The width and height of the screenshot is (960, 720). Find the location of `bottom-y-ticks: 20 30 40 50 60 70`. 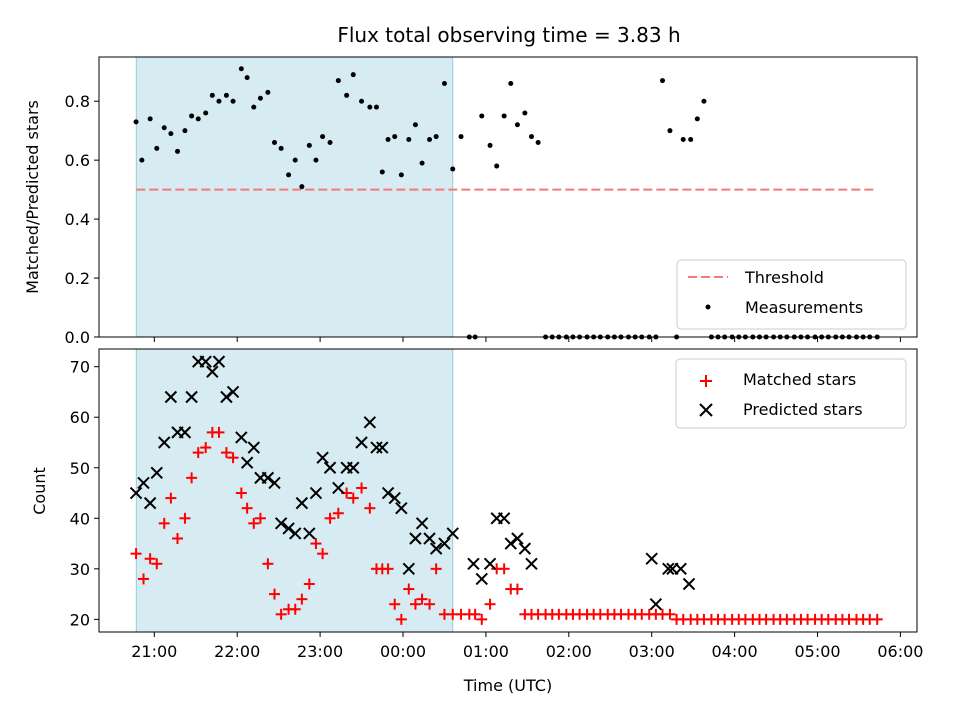

bottom-y-ticks: 20 30 40 50 60 70 is located at coordinates (84, 493).